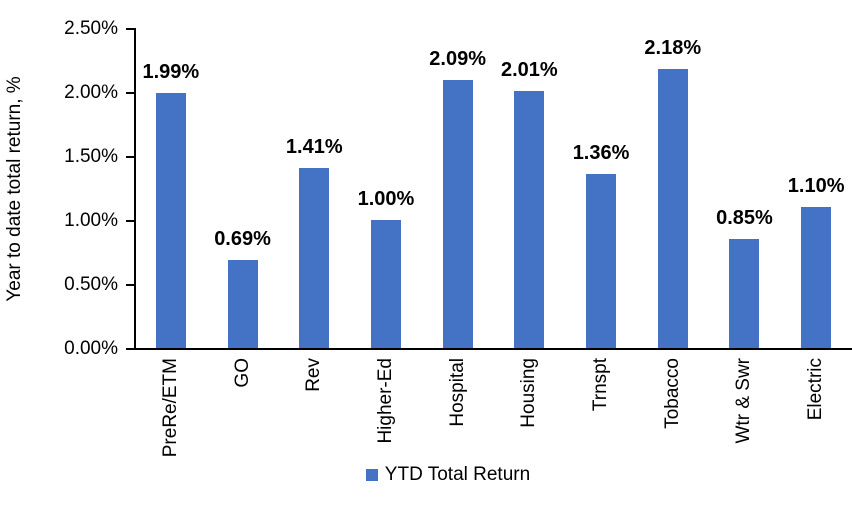 This screenshot has width=852, height=513. I want to click on y-tick-label: 0.00%, so click(91, 348).